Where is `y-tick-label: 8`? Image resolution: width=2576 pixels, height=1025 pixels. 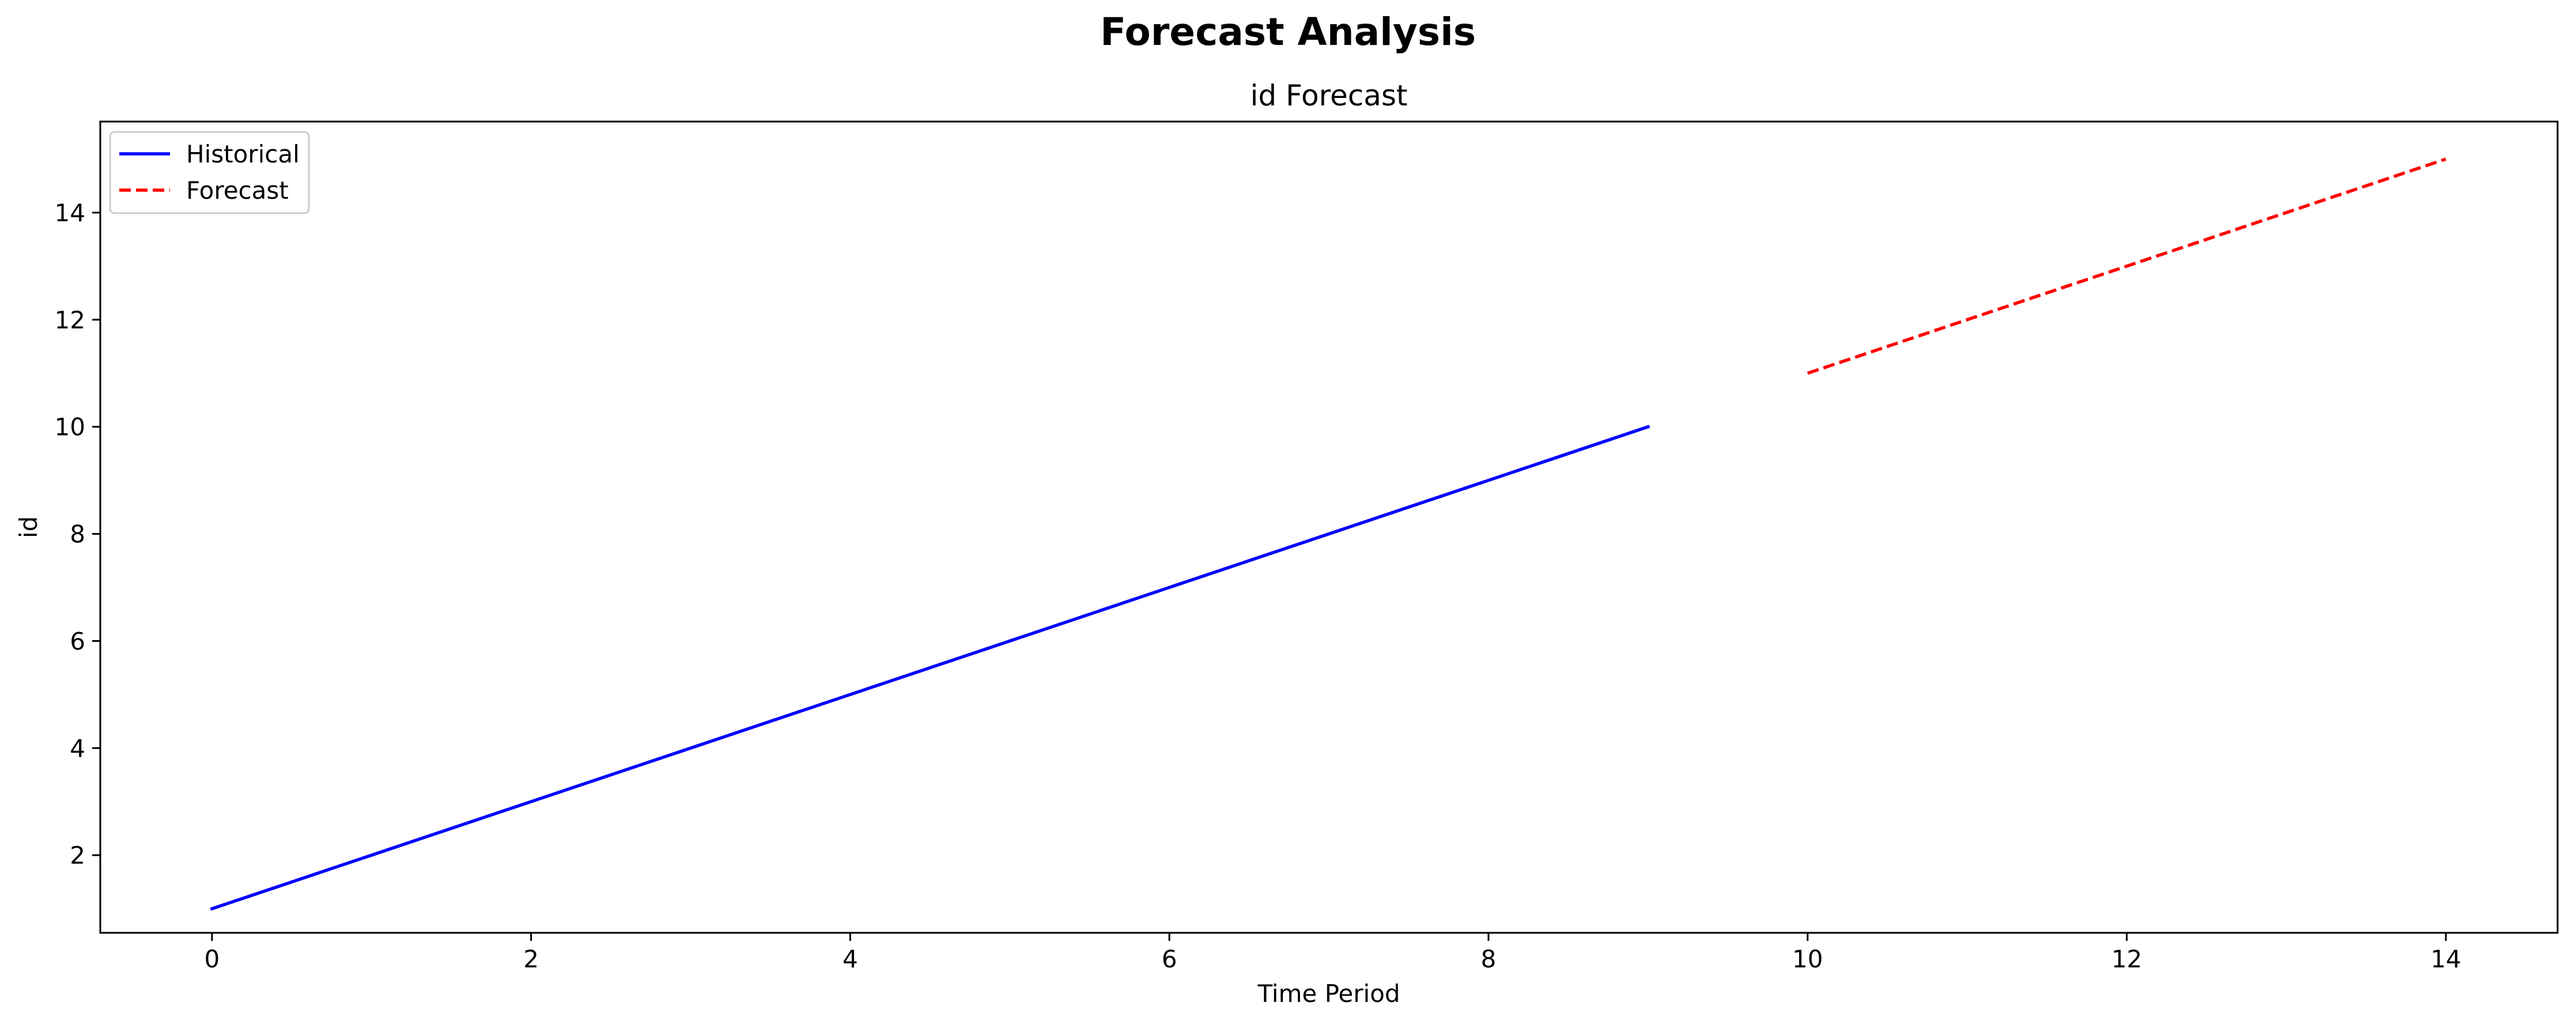 y-tick-label: 8 is located at coordinates (77, 534).